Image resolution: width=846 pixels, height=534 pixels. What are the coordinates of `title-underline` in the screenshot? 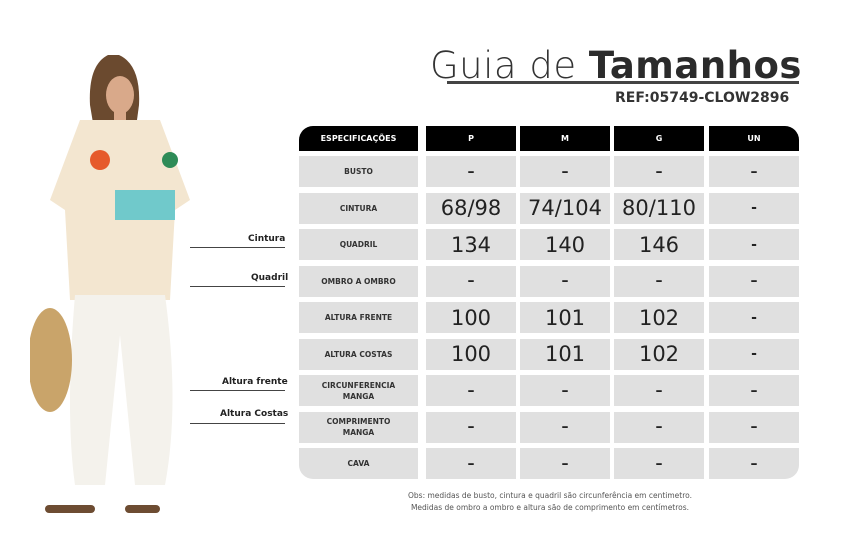 It's located at (623, 82).